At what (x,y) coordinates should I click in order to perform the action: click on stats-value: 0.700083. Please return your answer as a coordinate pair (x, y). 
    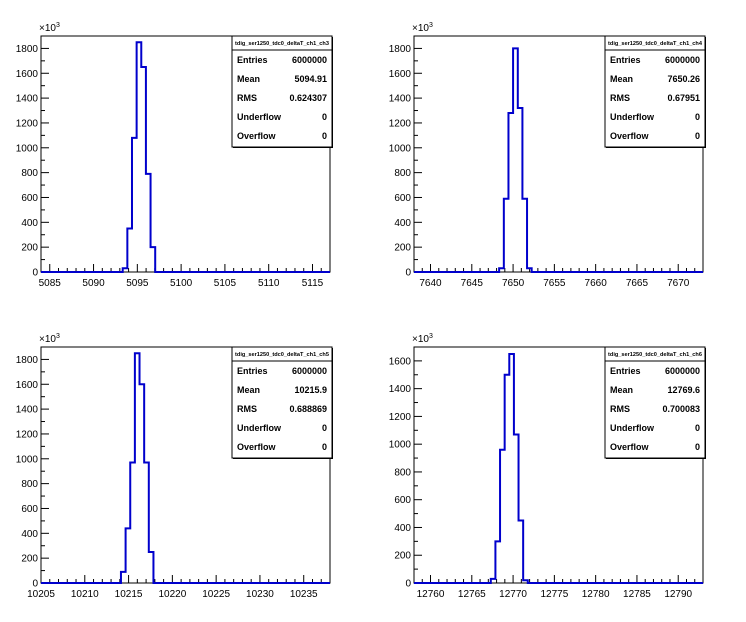
    Looking at the image, I should click on (681, 409).